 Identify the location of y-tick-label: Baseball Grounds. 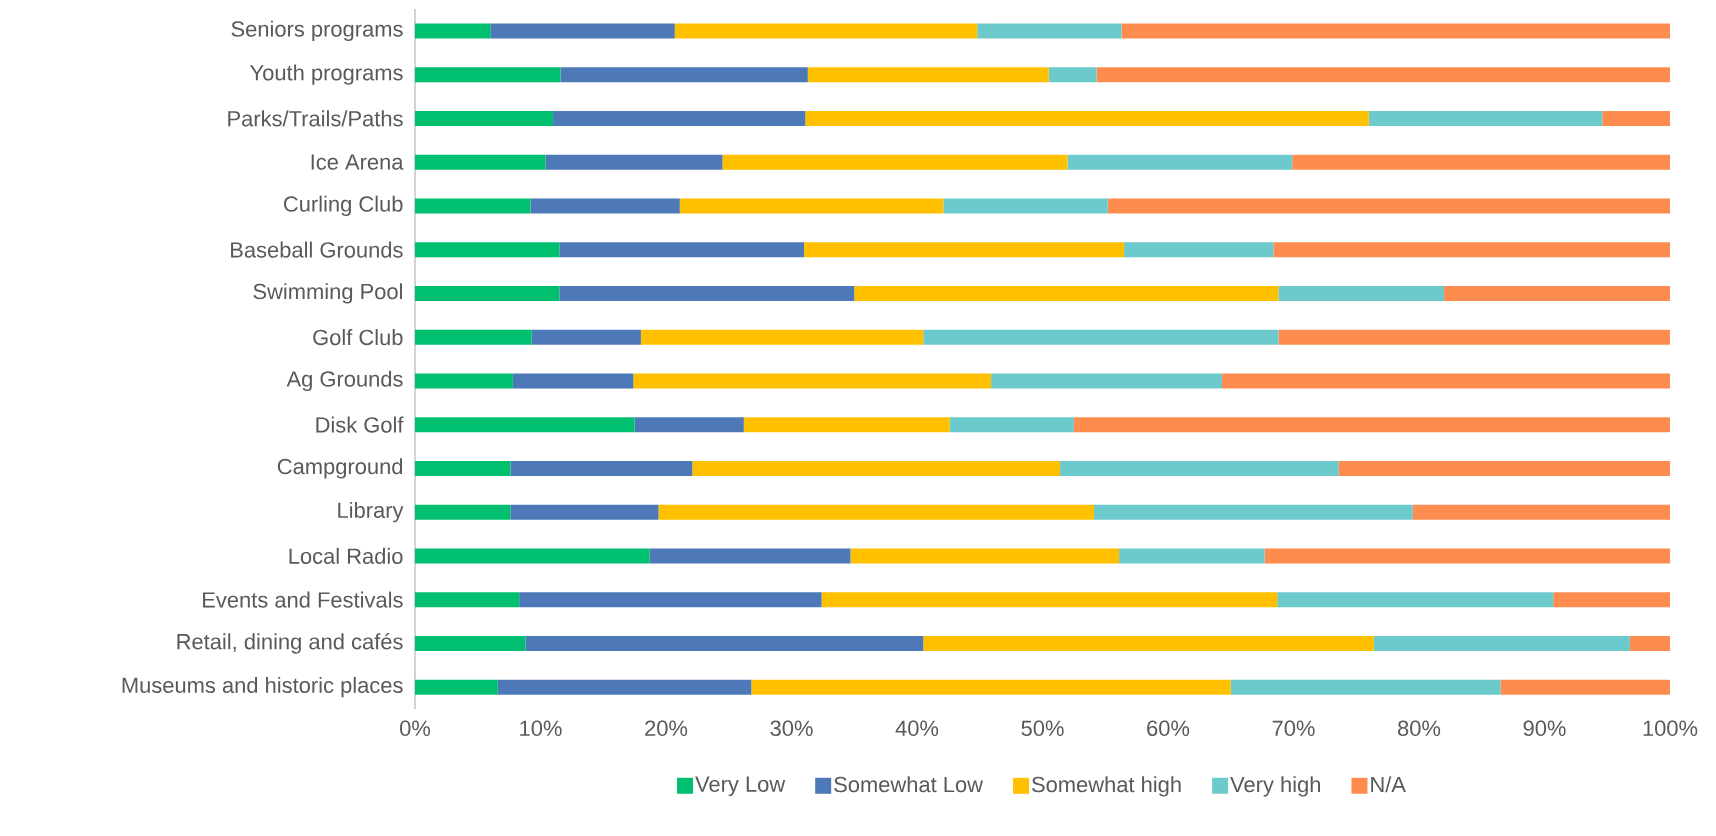
(317, 249).